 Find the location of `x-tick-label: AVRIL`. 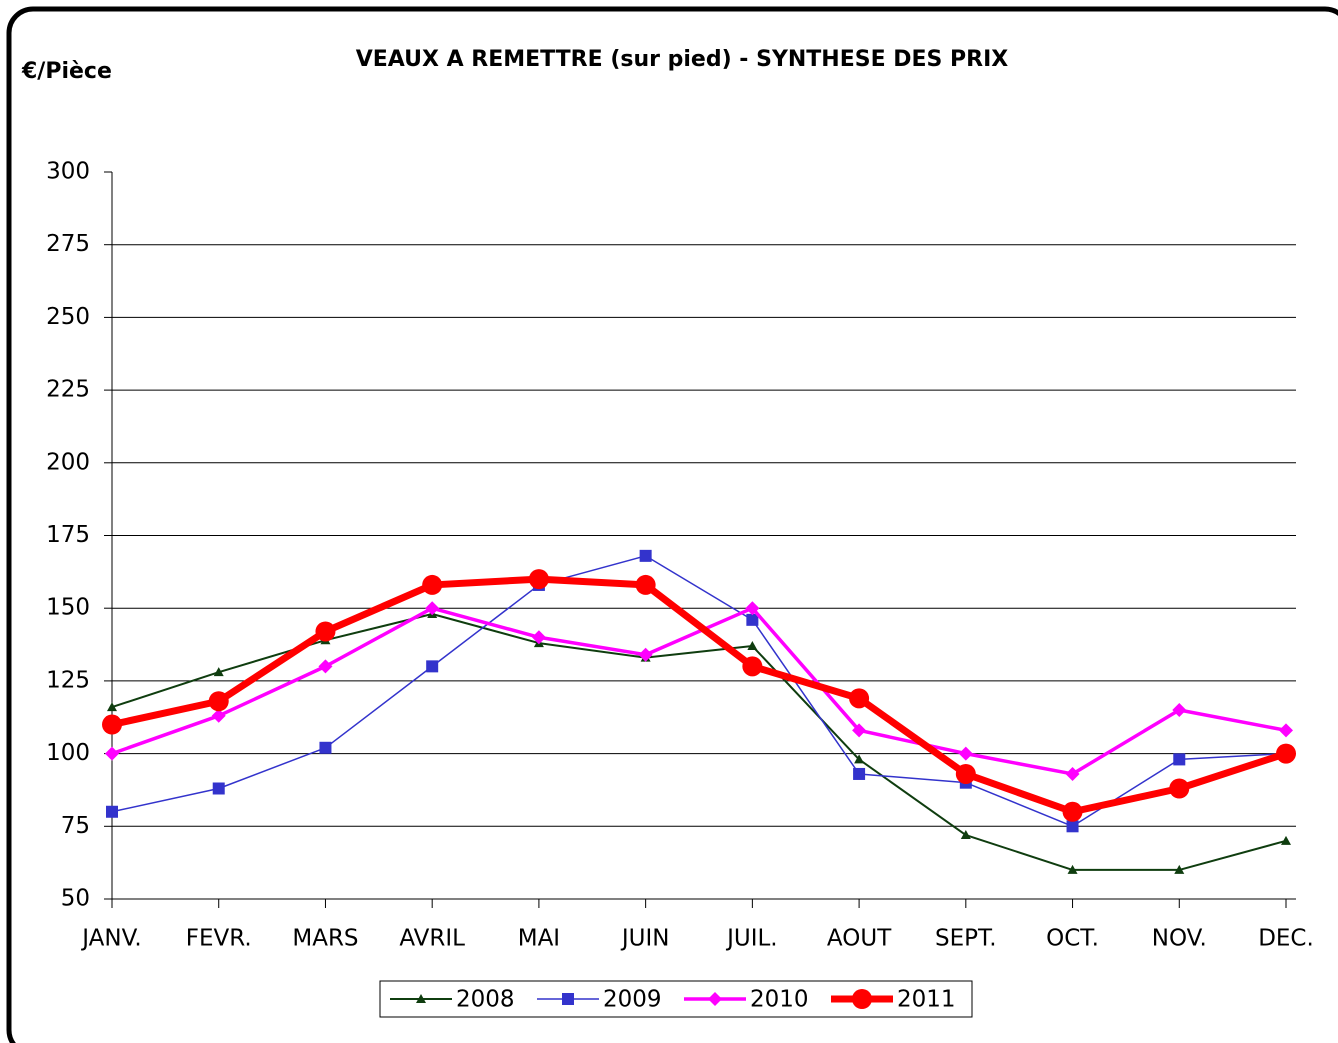

x-tick-label: AVRIL is located at coordinates (432, 939).